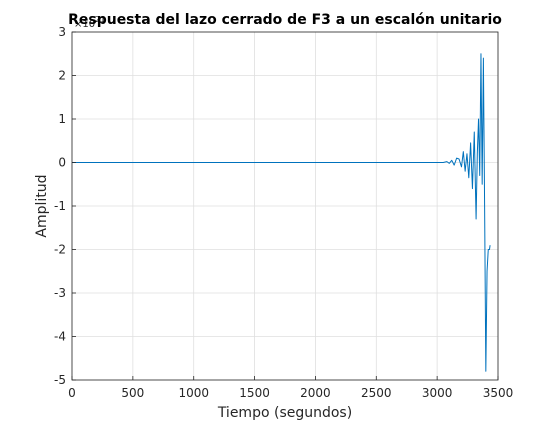  What do you see at coordinates (89, 22) in the screenshot?
I see `y-exponent-label: ×10²¹` at bounding box center [89, 22].